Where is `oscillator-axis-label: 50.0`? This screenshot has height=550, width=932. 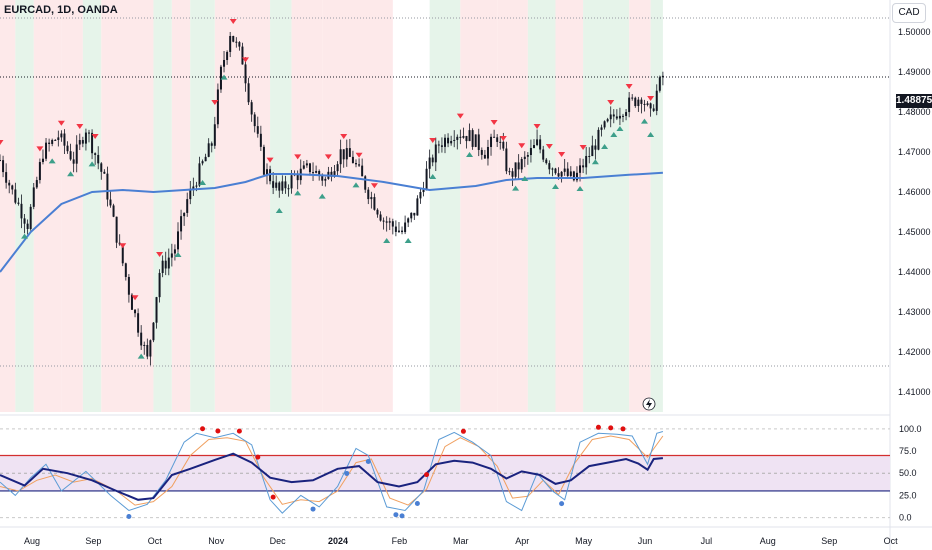 oscillator-axis-label: 50.0 is located at coordinates (908, 473).